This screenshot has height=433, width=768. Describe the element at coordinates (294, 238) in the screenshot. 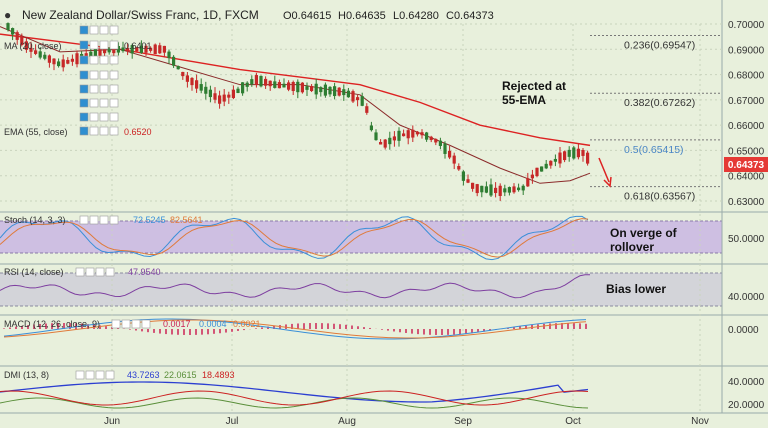

I see `stoch-d-line` at that location.